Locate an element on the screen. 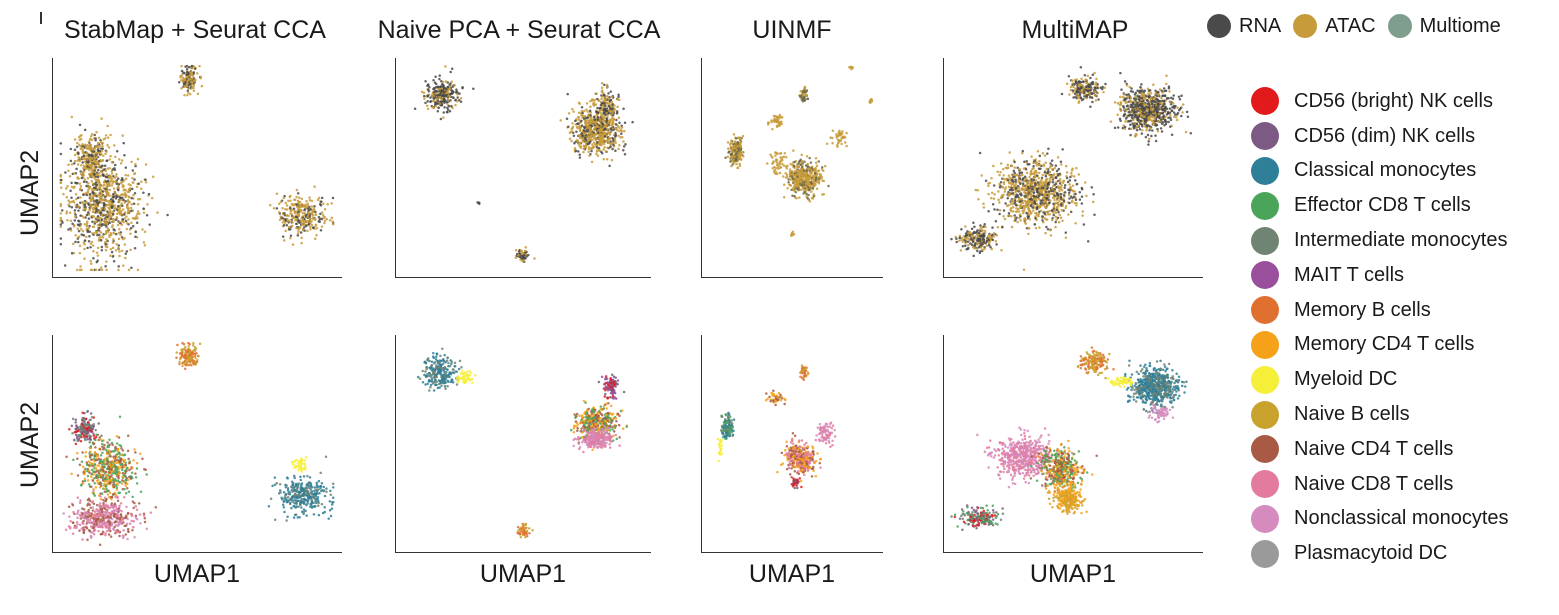 Image resolution: width=1559 pixels, height=615 pixels. corner-tick is located at coordinates (41, 18).